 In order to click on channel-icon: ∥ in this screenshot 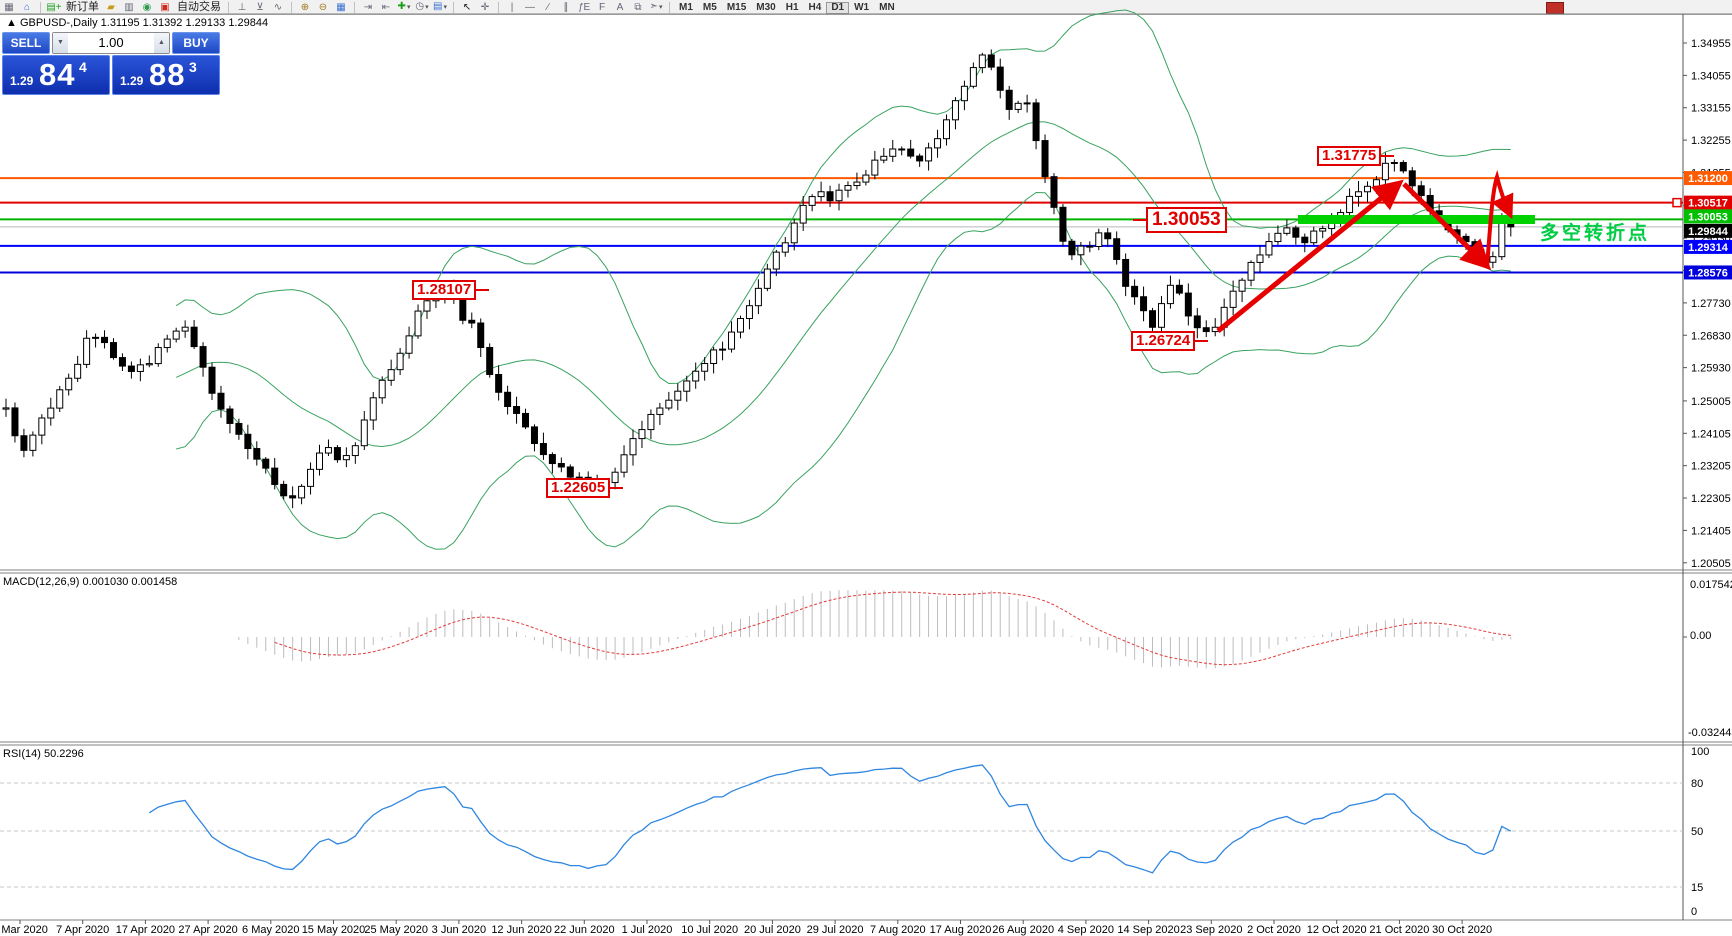, I will do `click(566, 7)`.